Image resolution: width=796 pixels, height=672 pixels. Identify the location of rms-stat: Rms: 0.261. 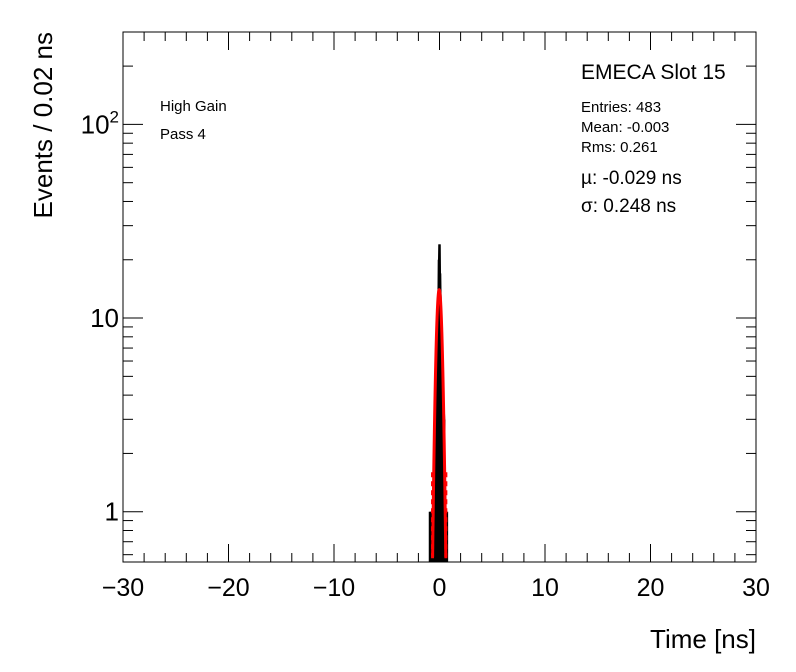
(619, 147).